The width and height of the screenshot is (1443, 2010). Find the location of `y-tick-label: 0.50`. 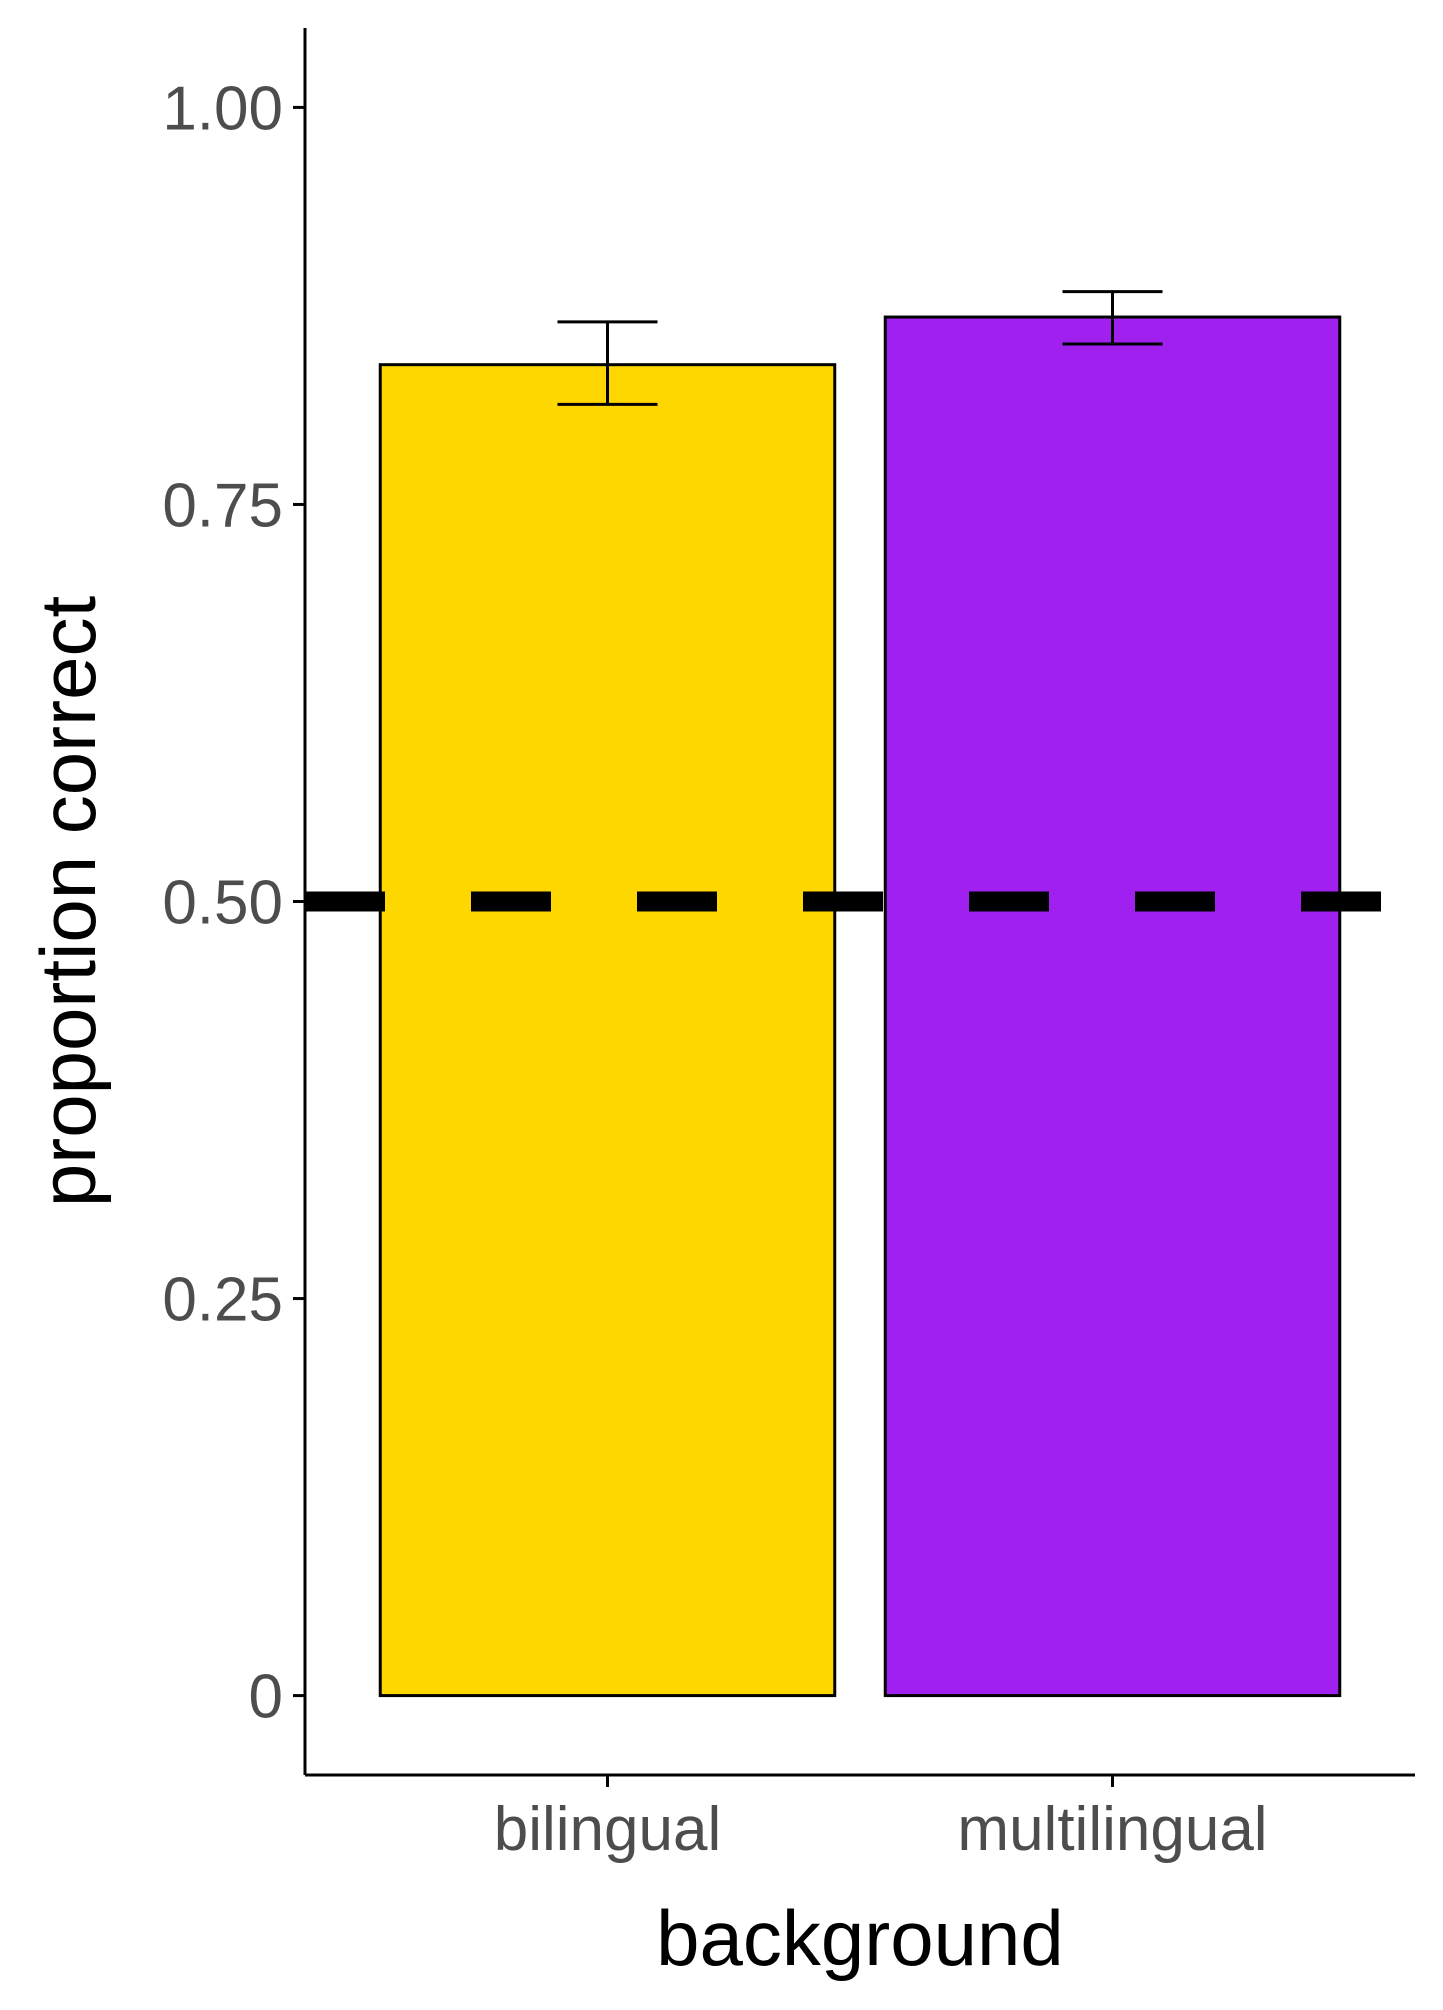

y-tick-label: 0.50 is located at coordinates (222, 903).